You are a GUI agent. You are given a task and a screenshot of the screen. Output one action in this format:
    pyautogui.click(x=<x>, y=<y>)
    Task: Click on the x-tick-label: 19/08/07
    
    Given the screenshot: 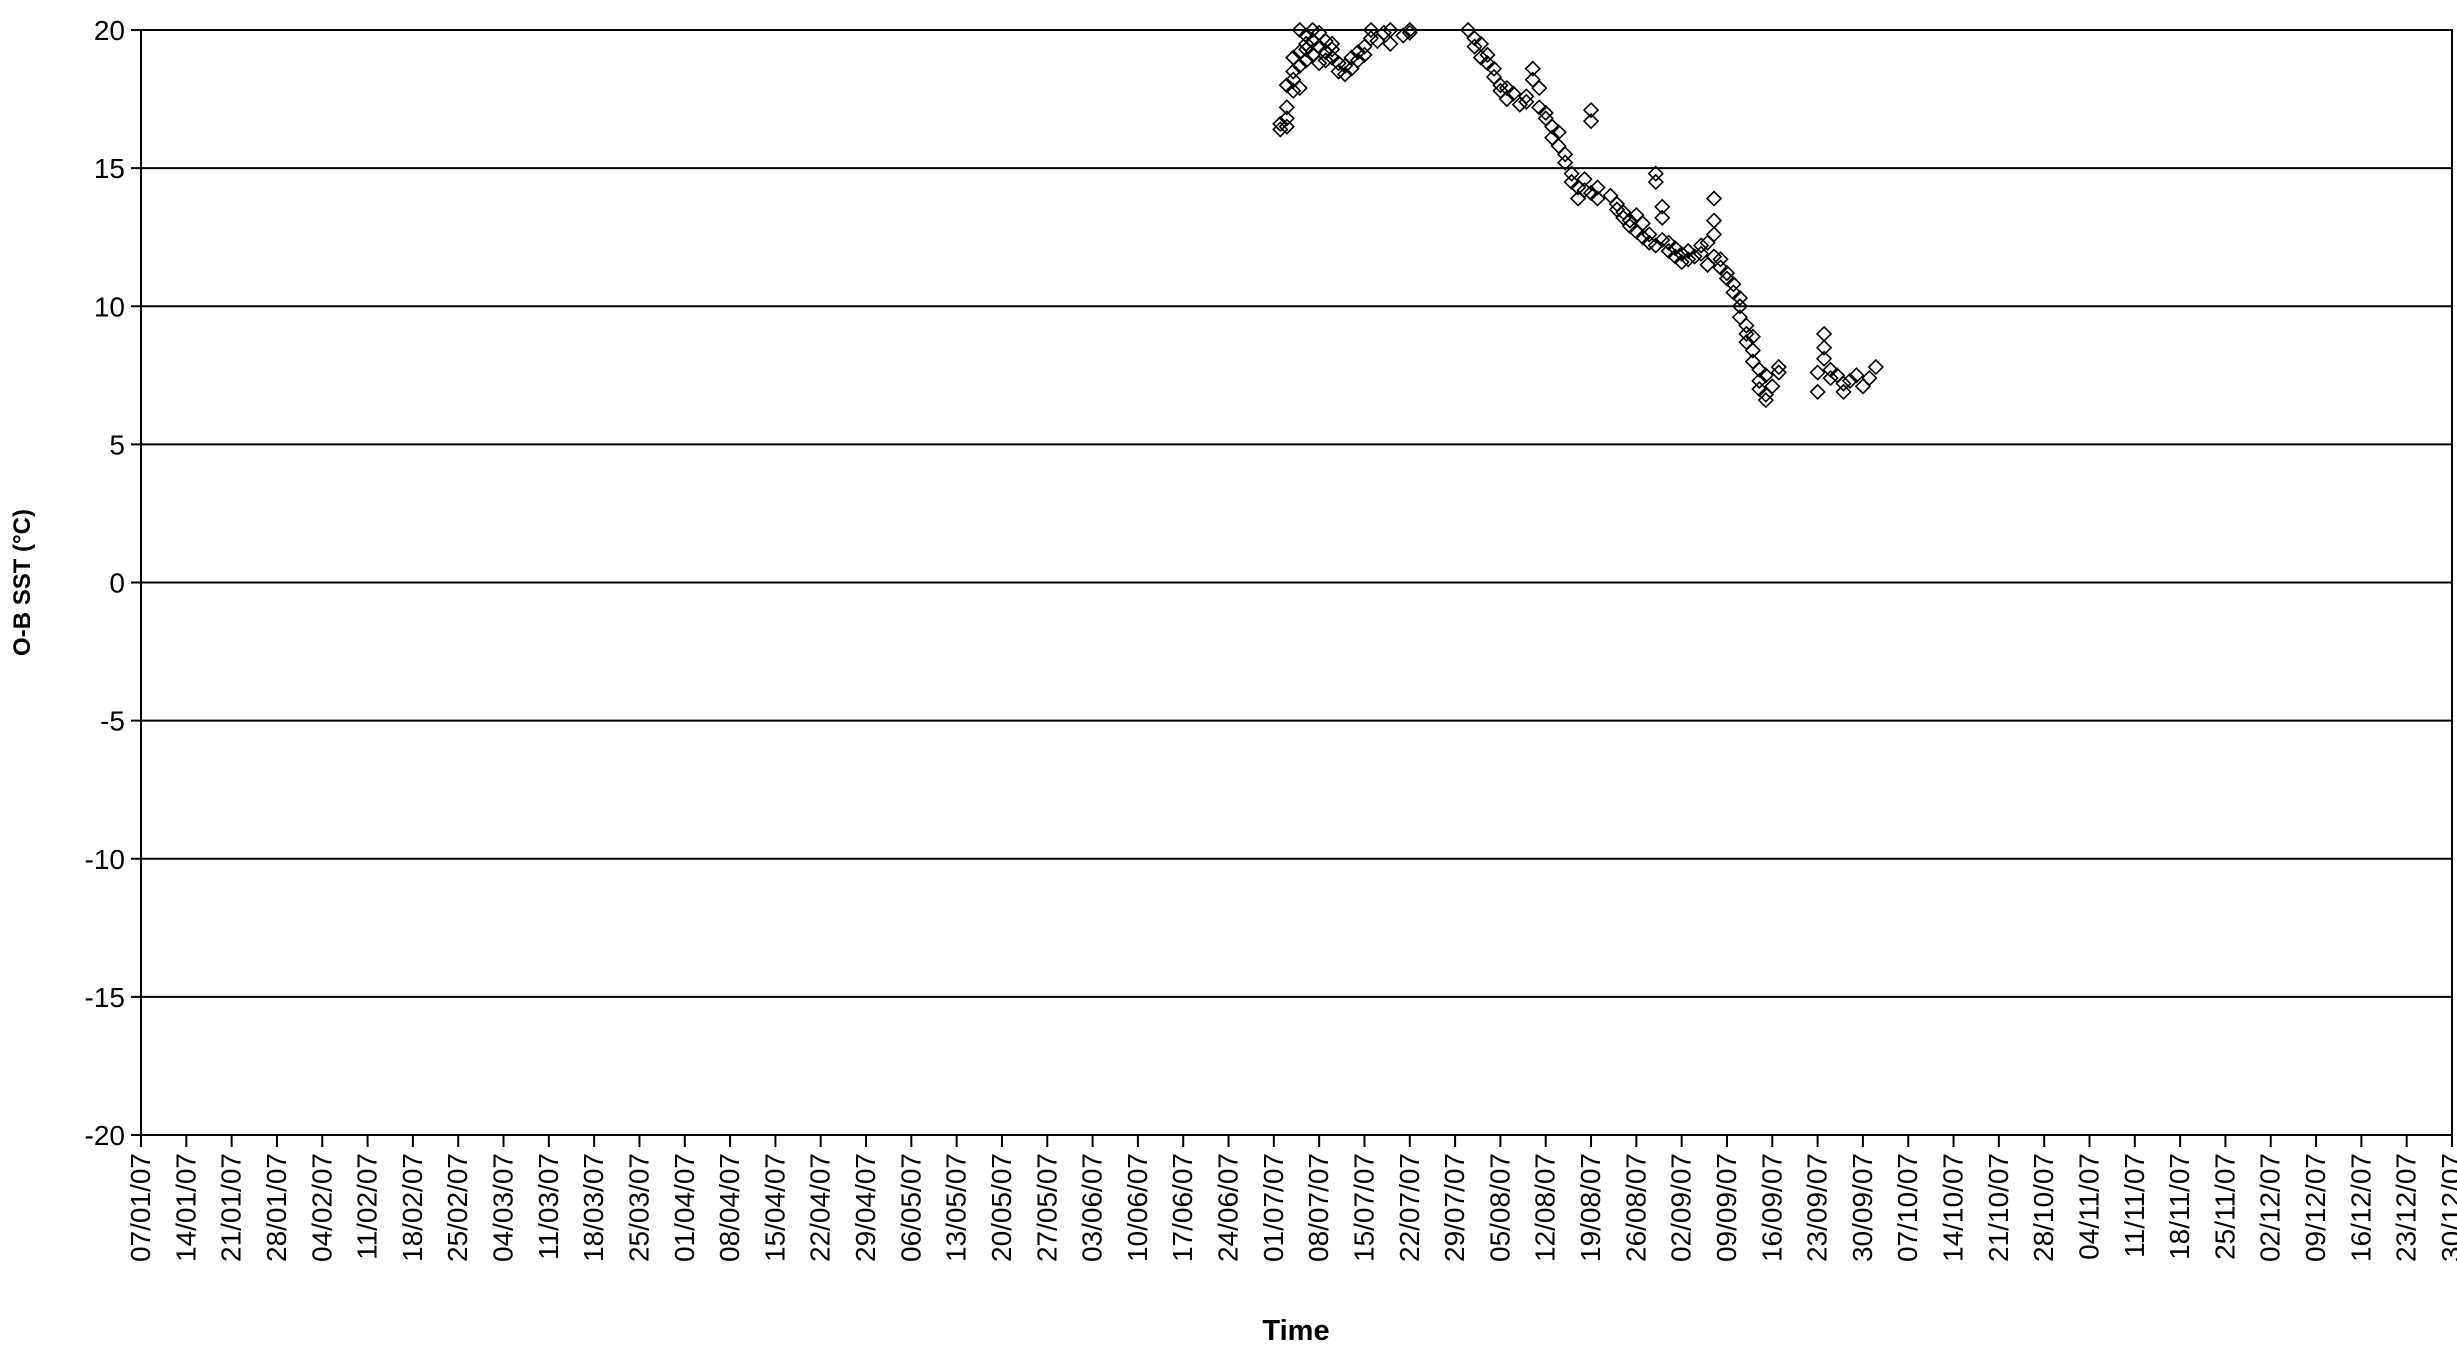 What is the action you would take?
    pyautogui.click(x=1590, y=1207)
    